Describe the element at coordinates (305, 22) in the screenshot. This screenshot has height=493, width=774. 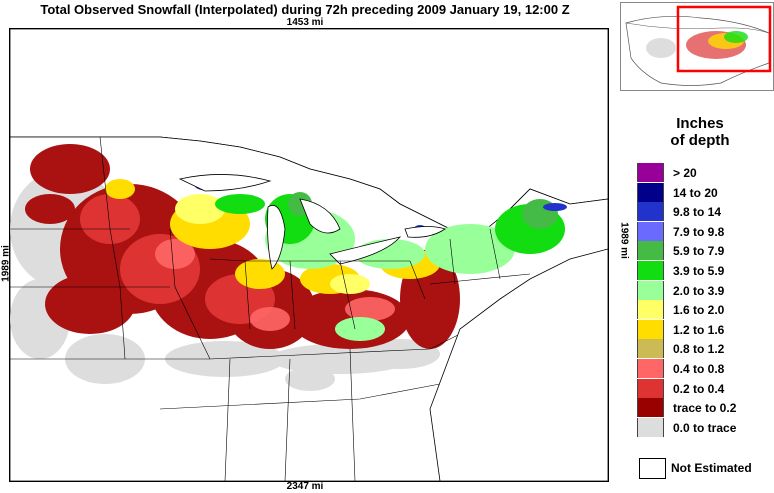
I see `top-distance-label: 1453 mi` at that location.